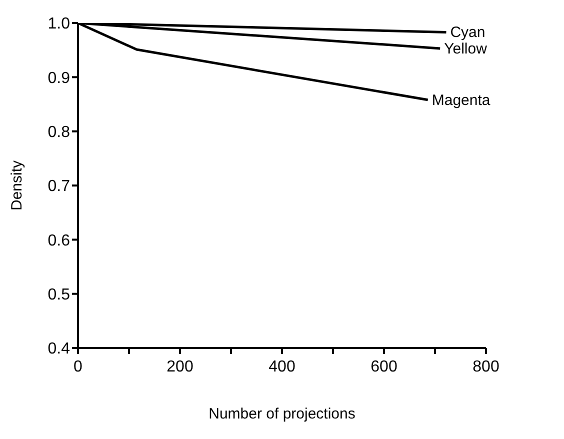 This screenshot has width=564, height=439. What do you see at coordinates (468, 33) in the screenshot?
I see `series-label: Cyan` at bounding box center [468, 33].